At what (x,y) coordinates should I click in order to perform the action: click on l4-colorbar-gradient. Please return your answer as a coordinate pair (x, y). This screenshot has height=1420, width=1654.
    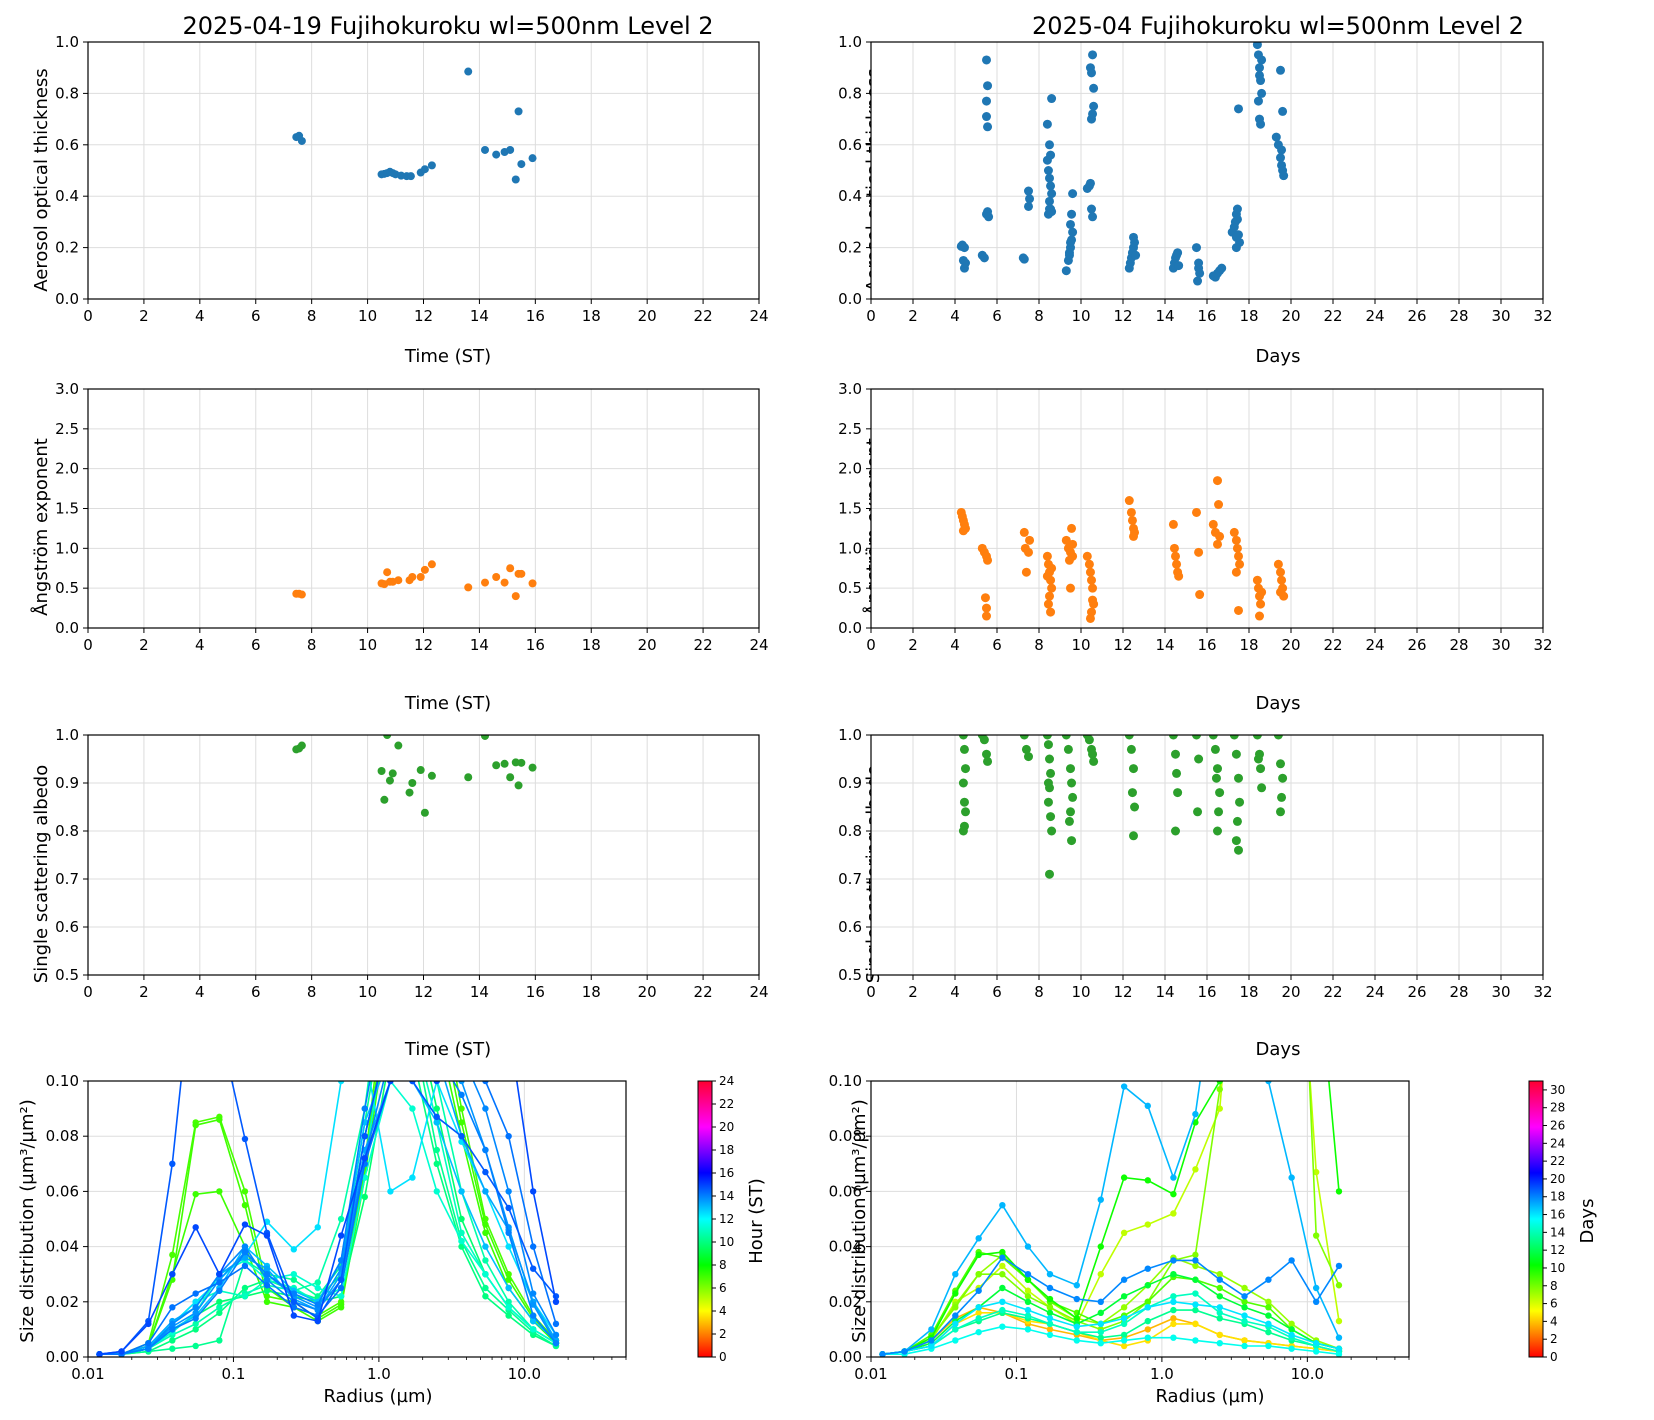
    Looking at the image, I should click on (705, 1219).